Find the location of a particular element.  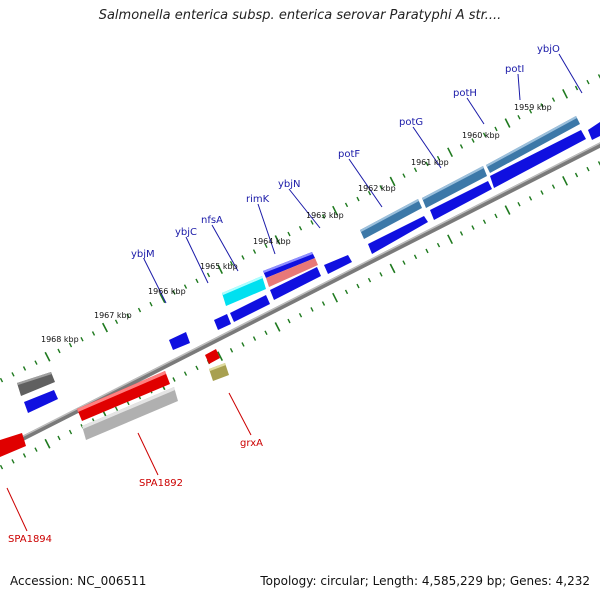

gene-label-SPA1892: SPA1892 is located at coordinates (161, 483).